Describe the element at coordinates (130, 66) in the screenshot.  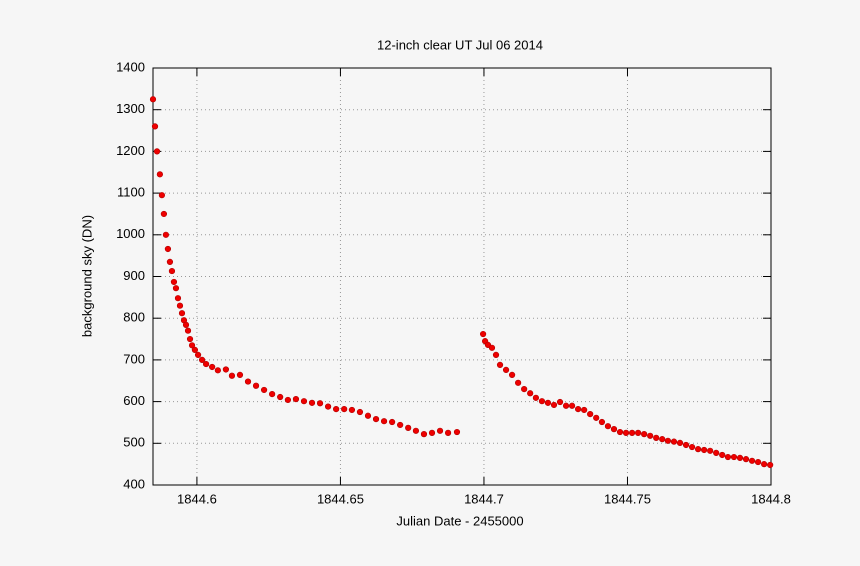
I see `y-tick-label: 1400` at that location.